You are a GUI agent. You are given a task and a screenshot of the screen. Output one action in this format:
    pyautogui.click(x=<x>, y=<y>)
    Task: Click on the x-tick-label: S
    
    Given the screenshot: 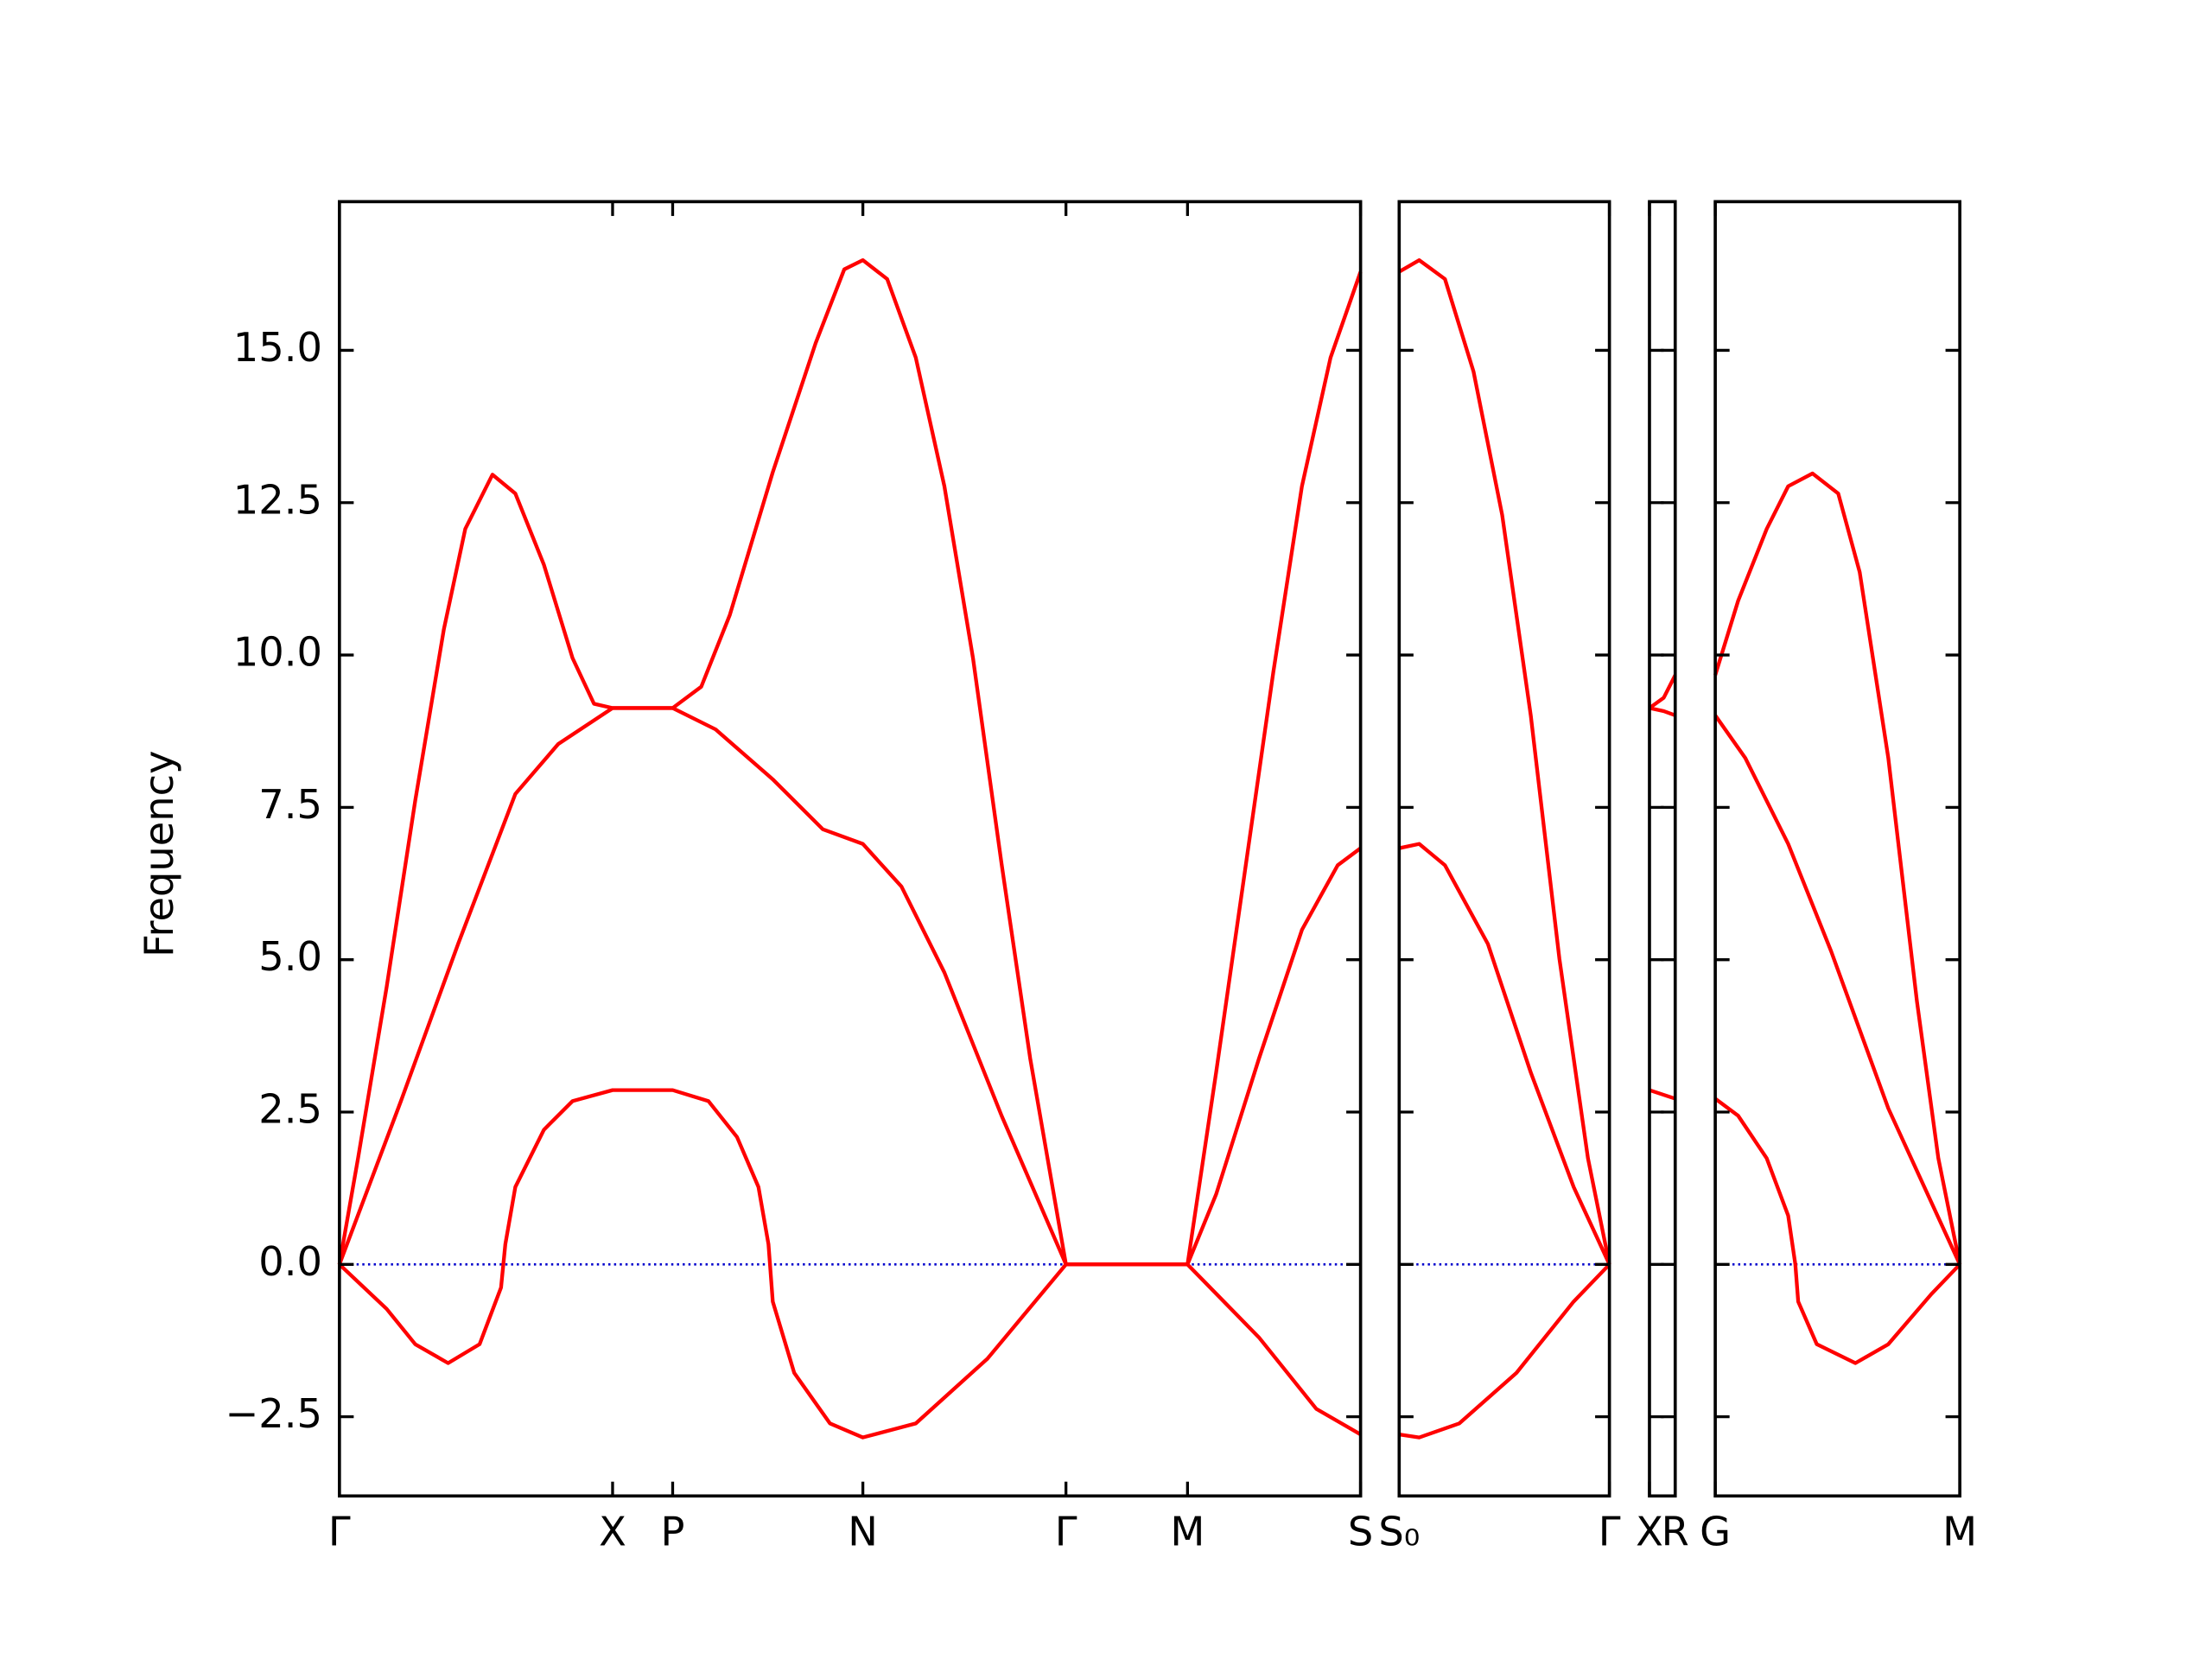 What is the action you would take?
    pyautogui.click(x=1360, y=1531)
    